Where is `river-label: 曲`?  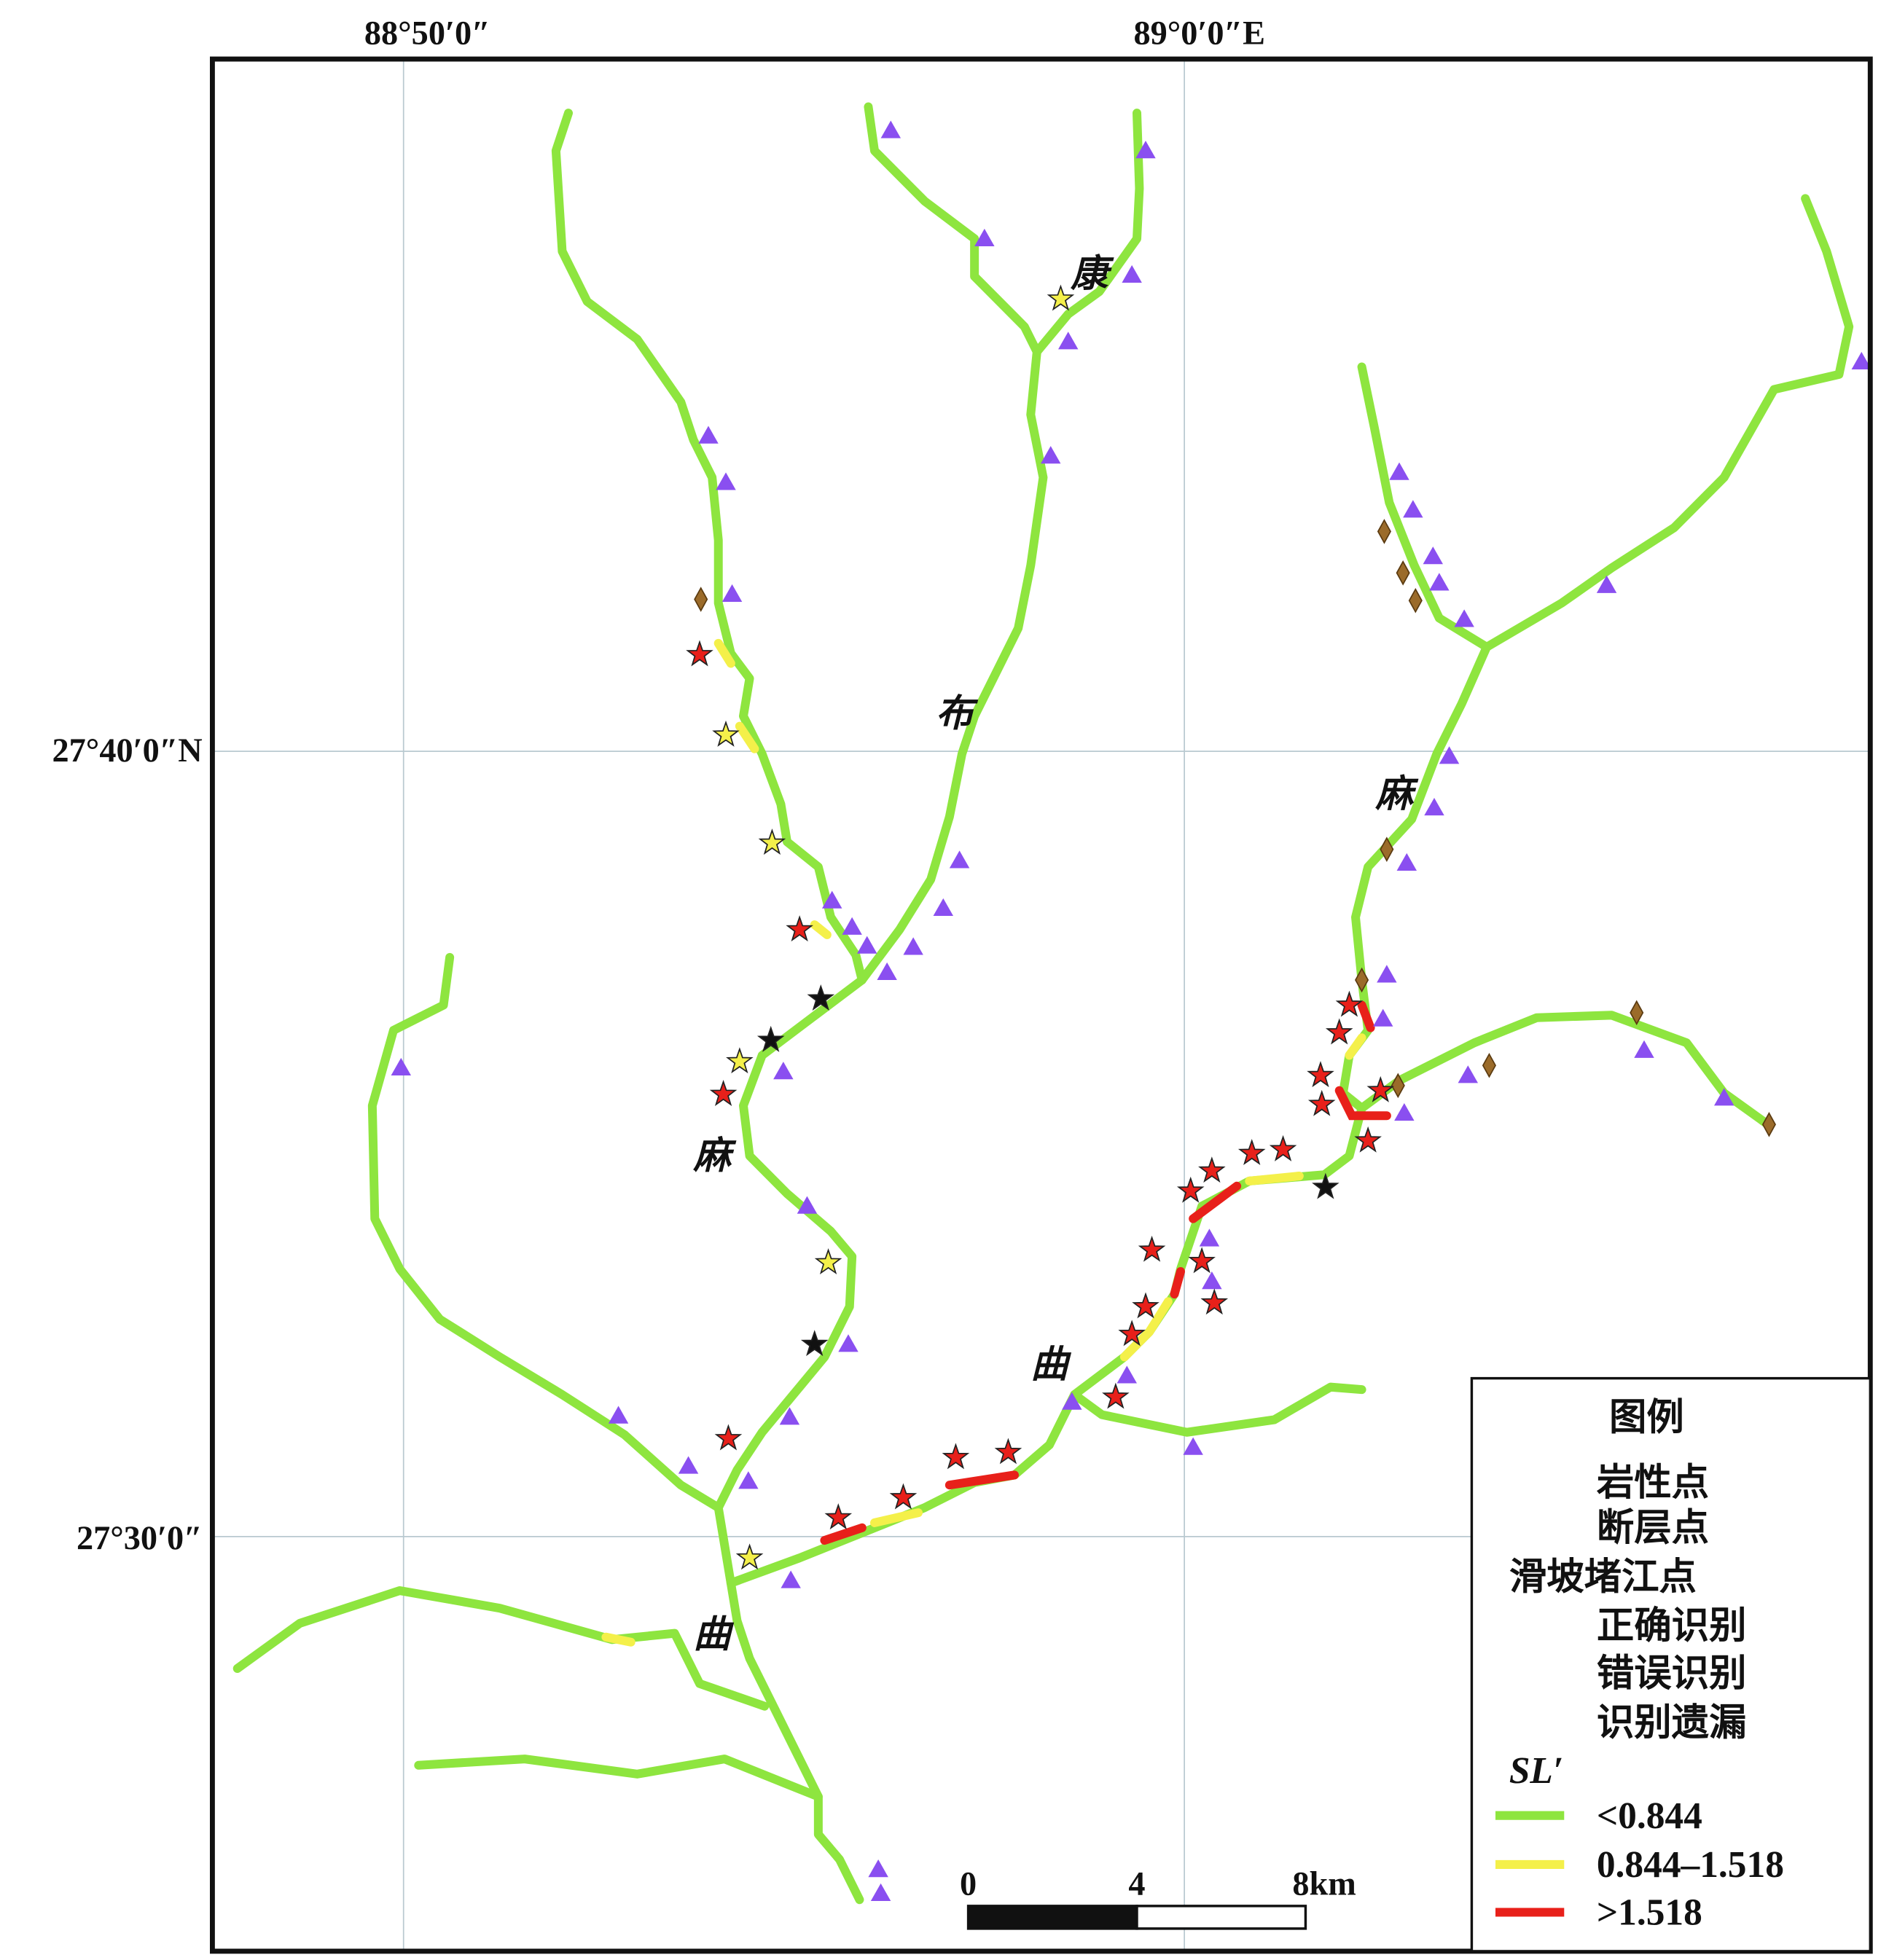
river-label: 曲 is located at coordinates (1051, 1365).